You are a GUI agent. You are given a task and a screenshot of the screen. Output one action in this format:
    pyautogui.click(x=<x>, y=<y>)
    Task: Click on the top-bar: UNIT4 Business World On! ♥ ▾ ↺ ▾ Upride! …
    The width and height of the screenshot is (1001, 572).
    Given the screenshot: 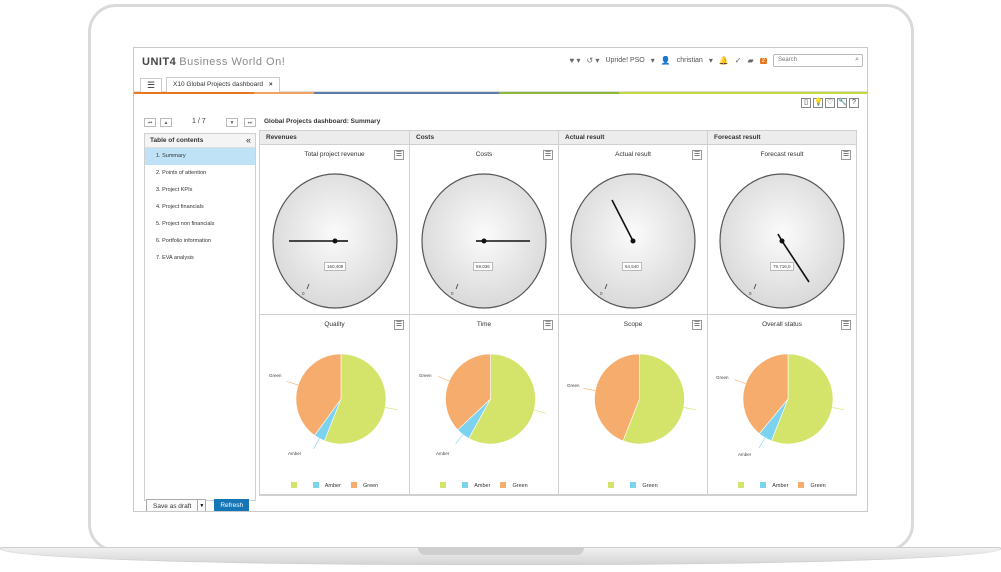 What is the action you would take?
    pyautogui.click(x=500, y=62)
    